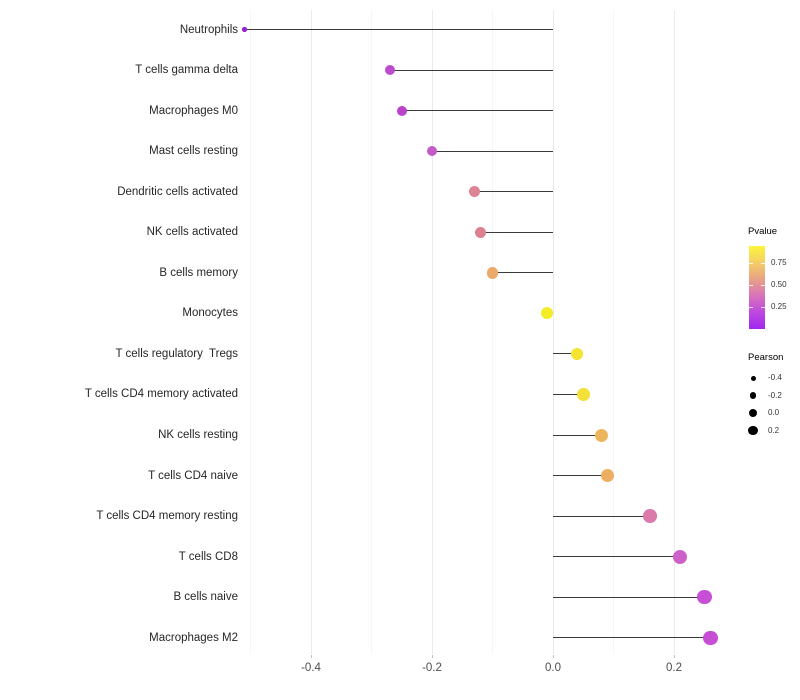 The image size is (800, 700). I want to click on pearson-size-label: -0.4, so click(775, 377).